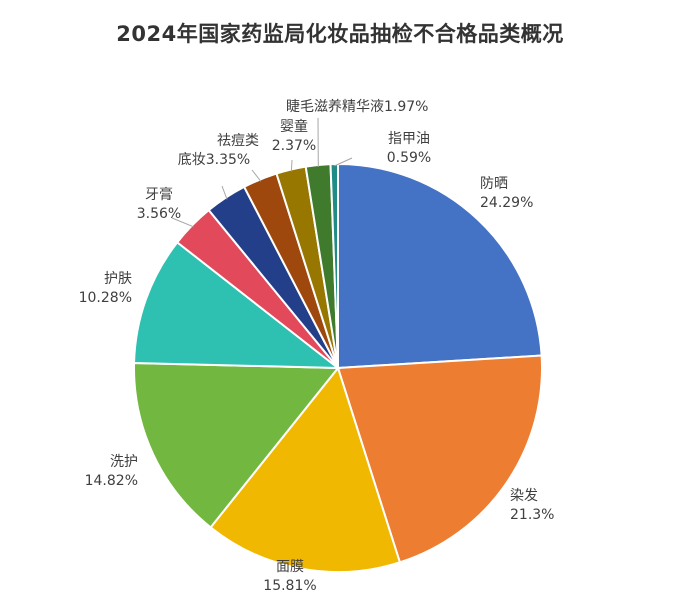 This screenshot has width=680, height=600. I want to click on slice-percent: 0.59%, so click(409, 158).